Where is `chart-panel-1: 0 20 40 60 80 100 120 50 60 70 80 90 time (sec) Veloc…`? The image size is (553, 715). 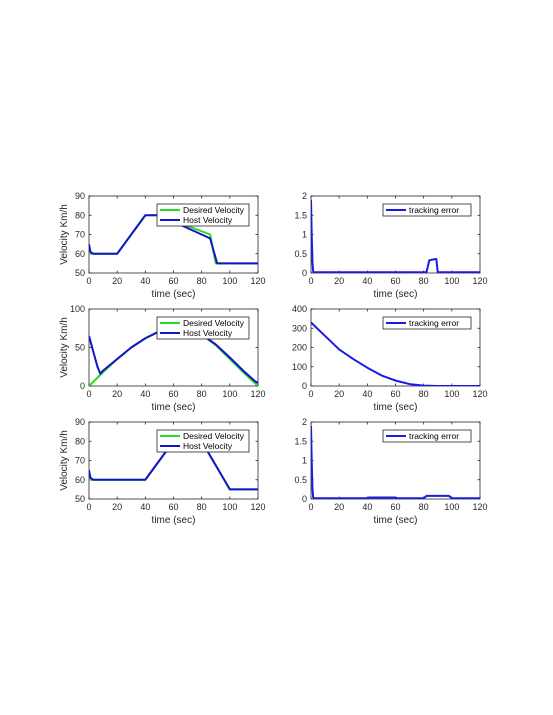
chart-panel-1: 0 20 40 60 80 100 120 50 60 70 80 90 time (sec) Veloc… is located at coordinates (162, 245).